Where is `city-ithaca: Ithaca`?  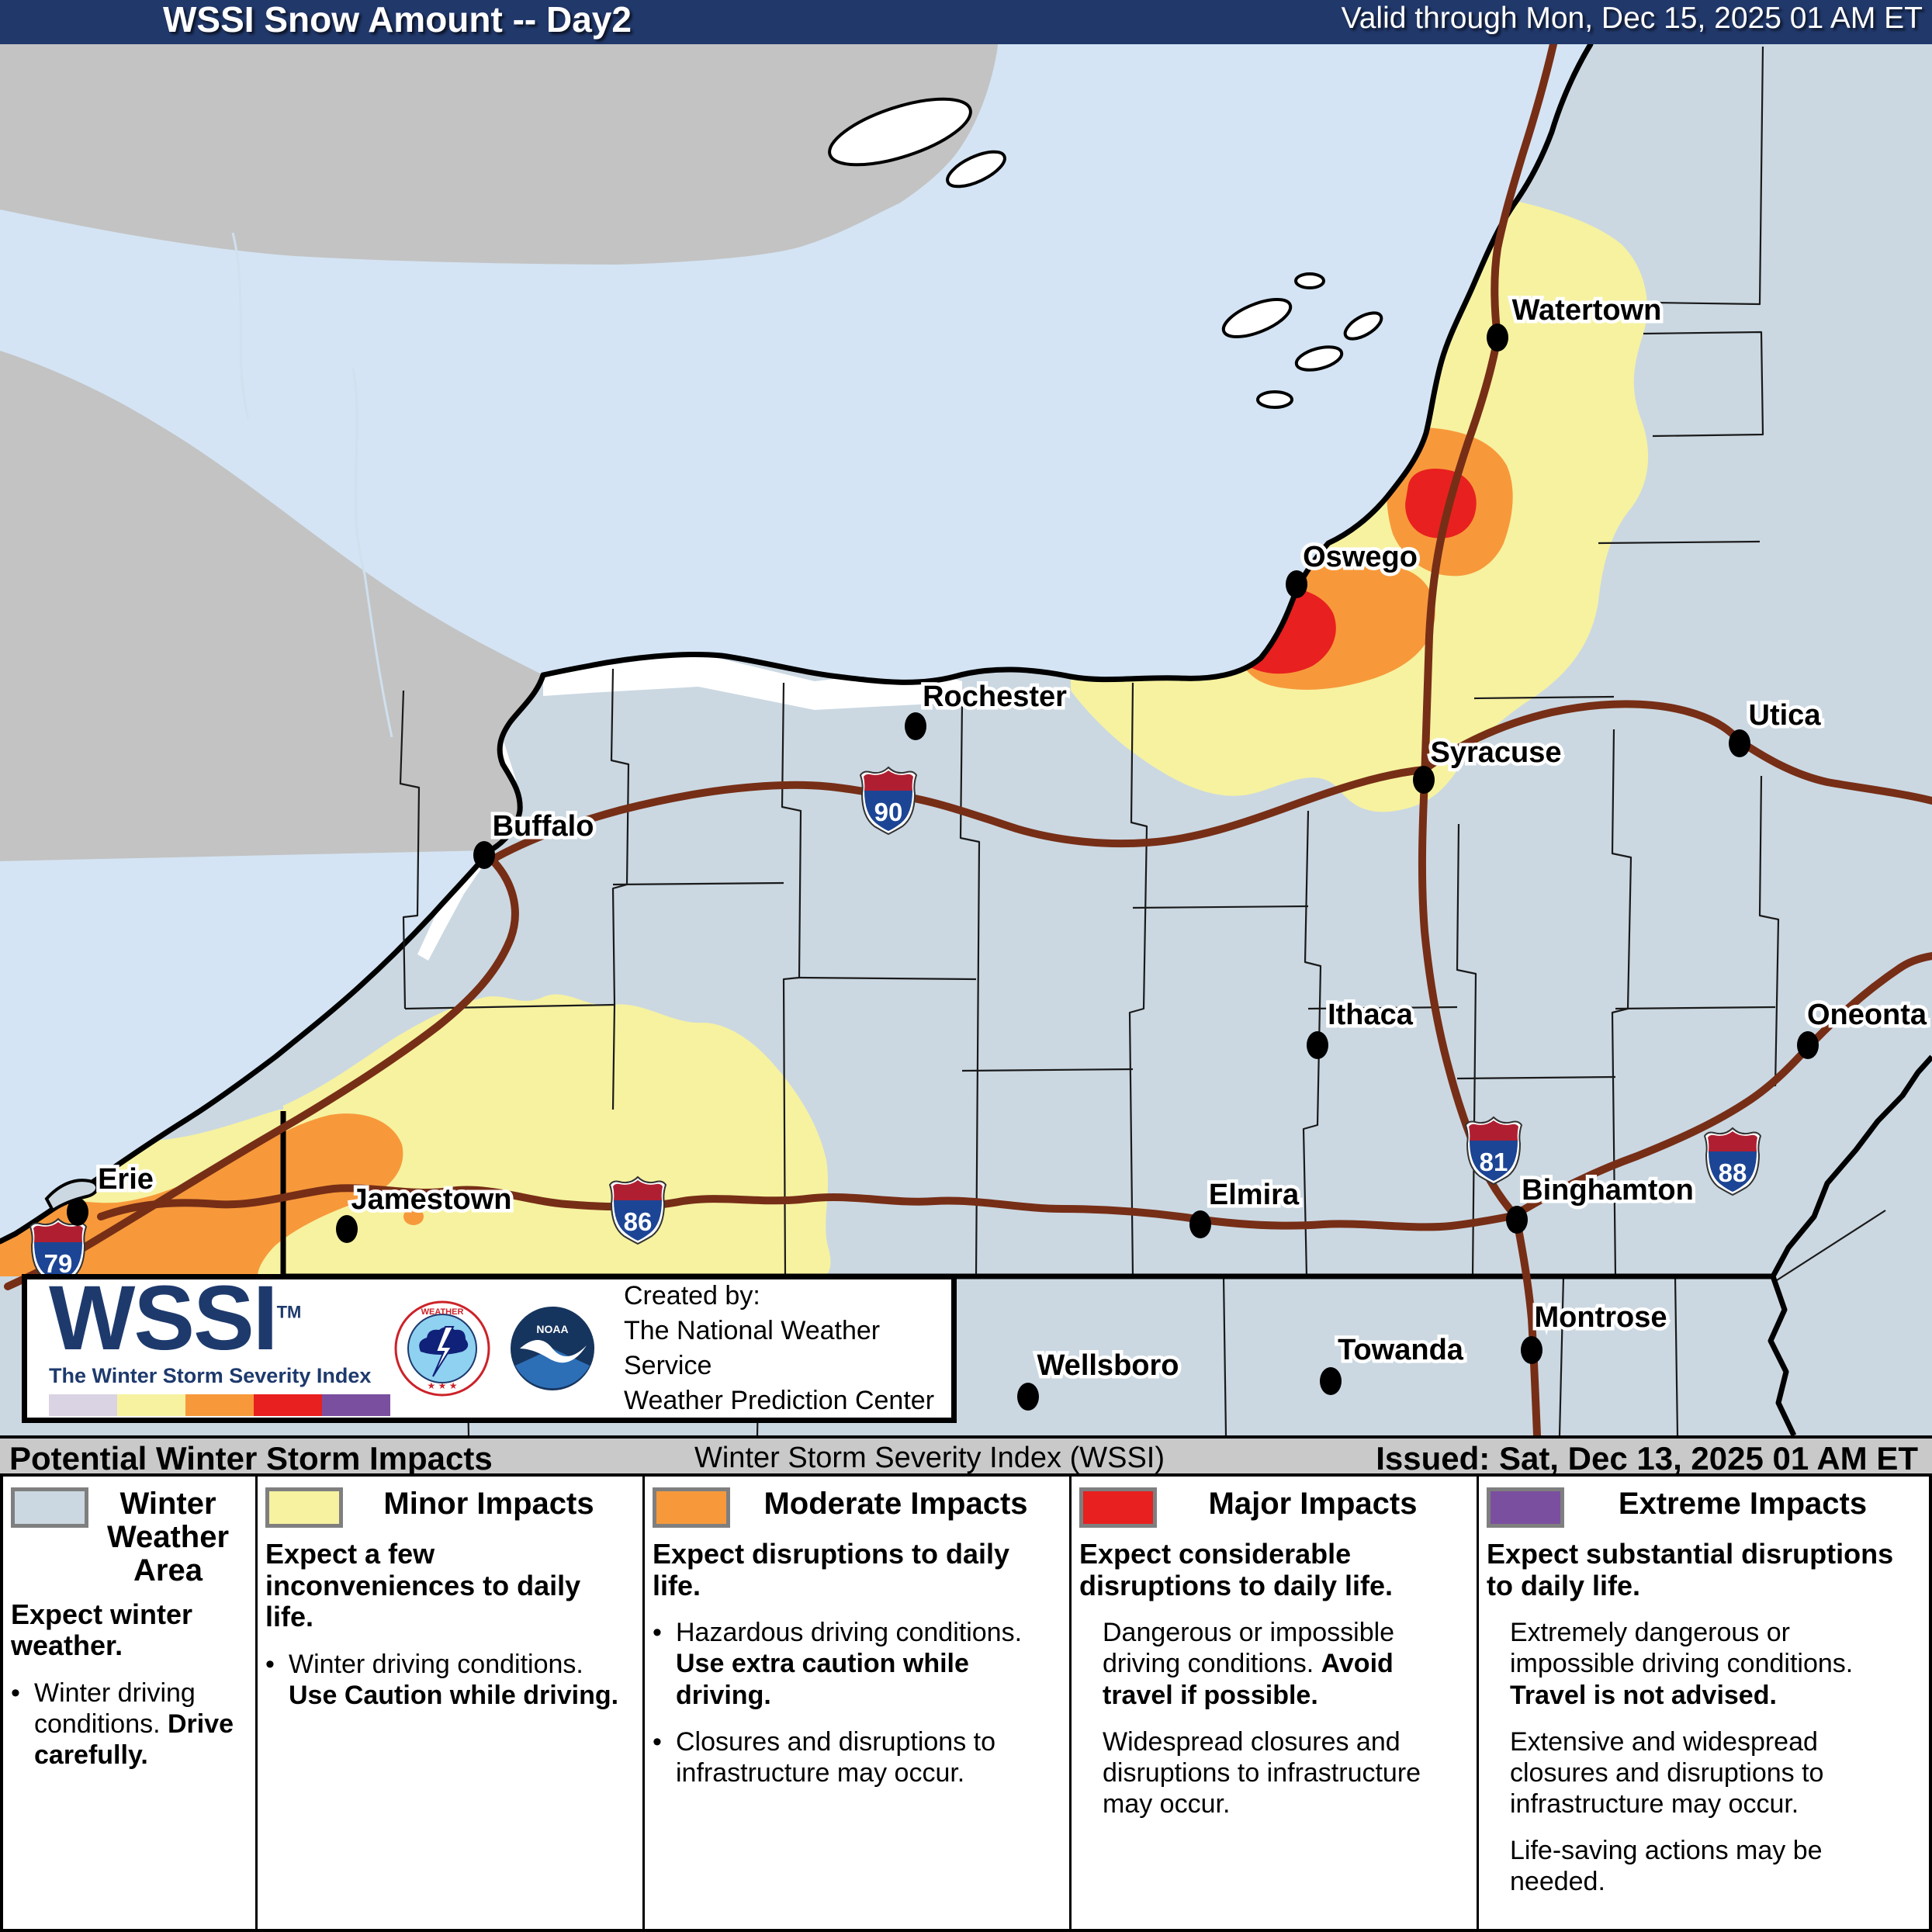
city-ithaca: Ithaca is located at coordinates (1362, 1027).